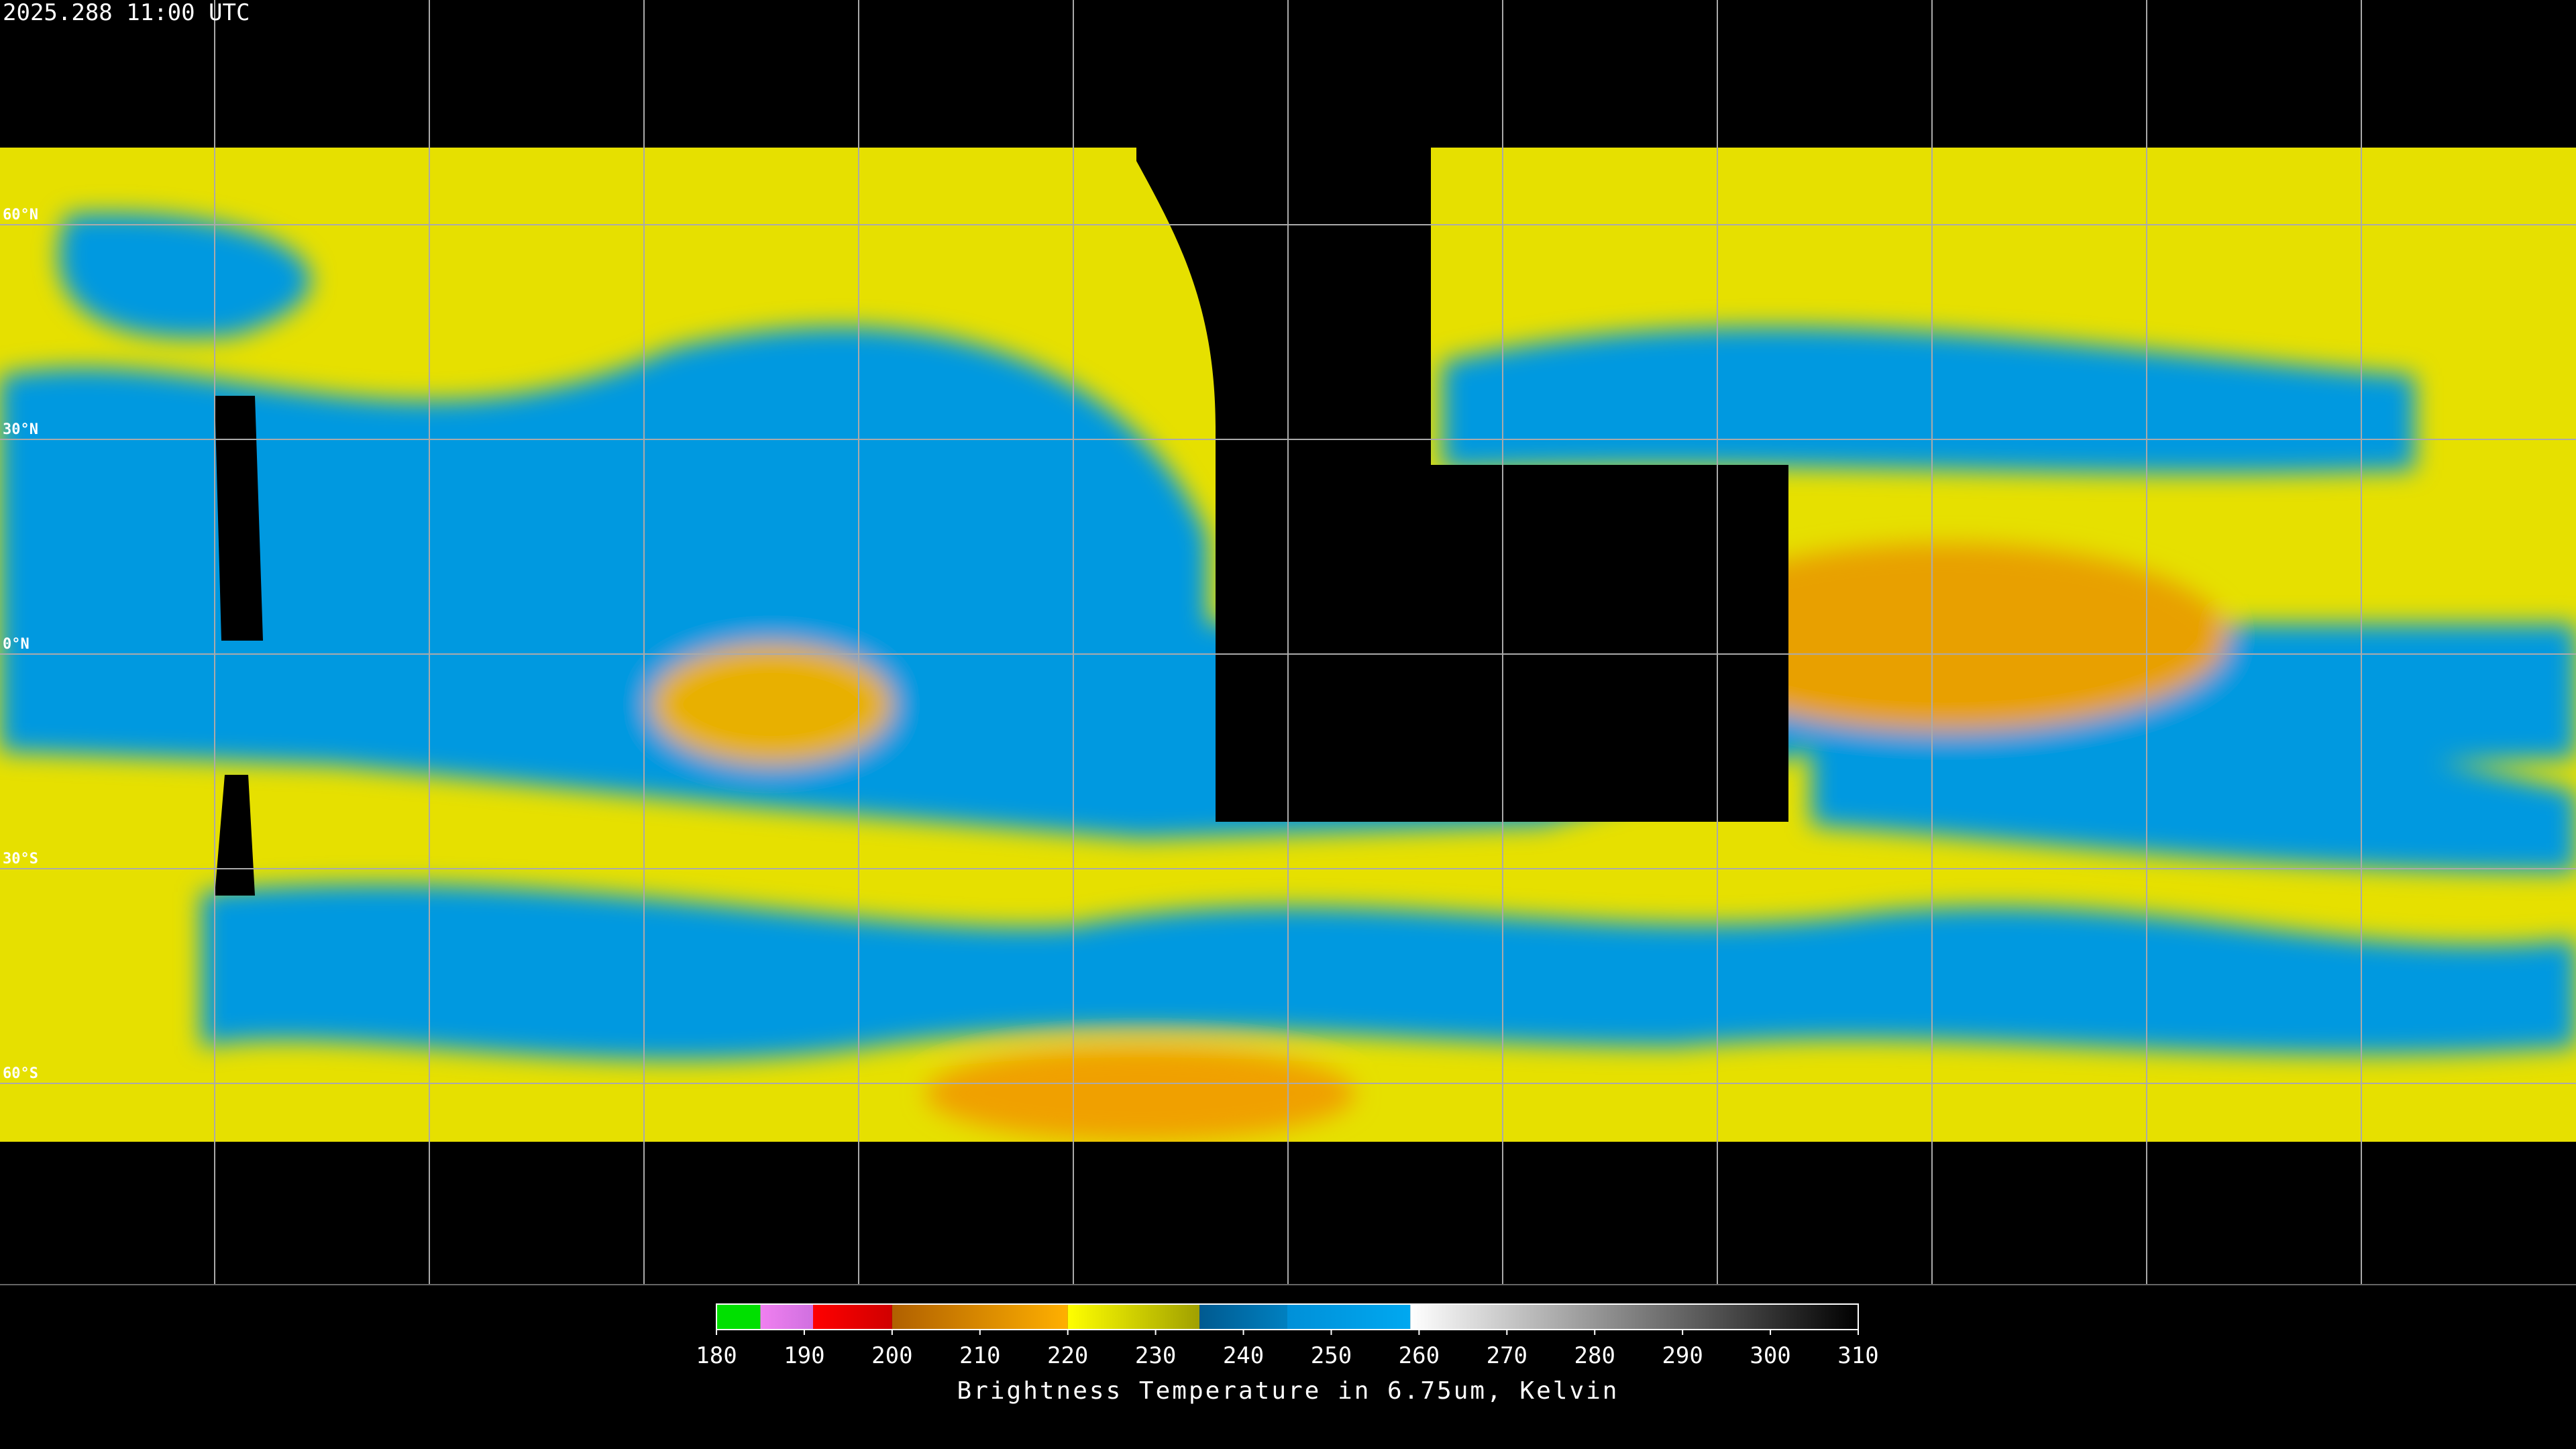  I want to click on colorbar-tick-label: 270, so click(1507, 1355).